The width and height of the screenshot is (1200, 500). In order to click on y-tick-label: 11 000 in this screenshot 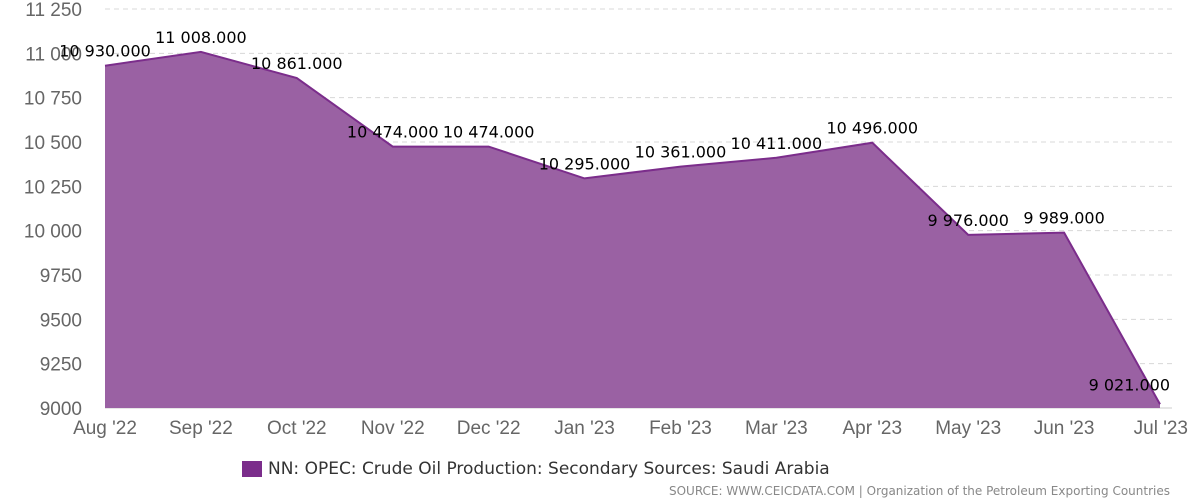, I will do `click(53, 54)`.